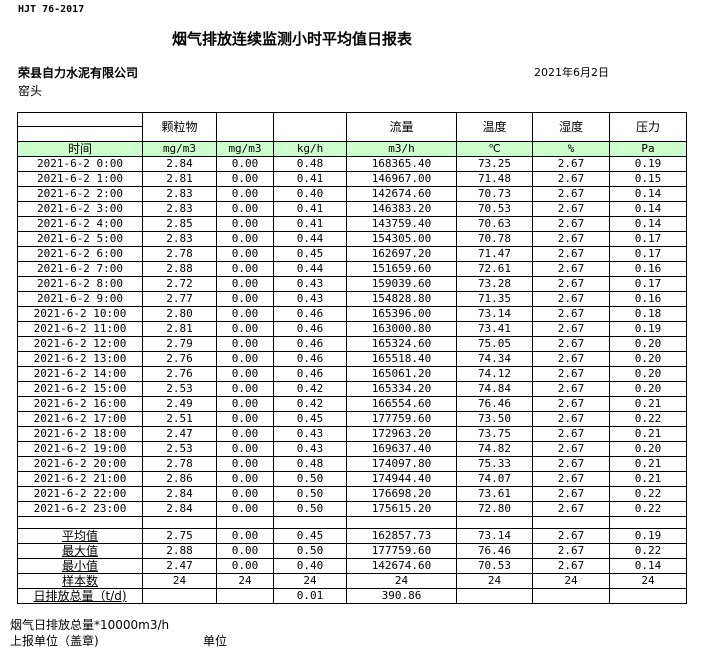 This screenshot has width=703, height=655. Describe the element at coordinates (401, 359) in the screenshot. I see `cell: 165518.40` at that location.